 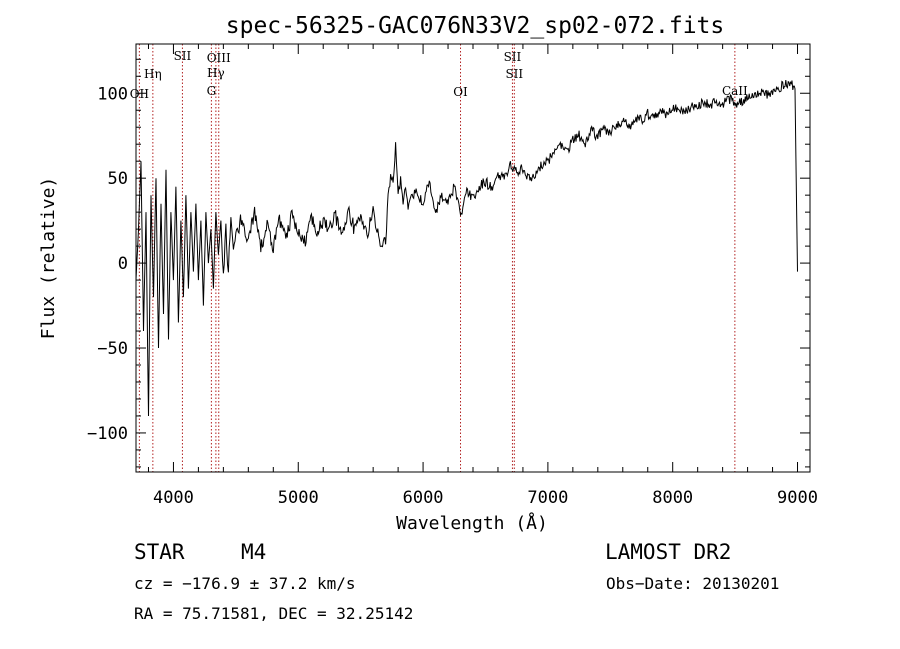 What do you see at coordinates (547, 498) in the screenshot?
I see `x-tick-label: 7000` at bounding box center [547, 498].